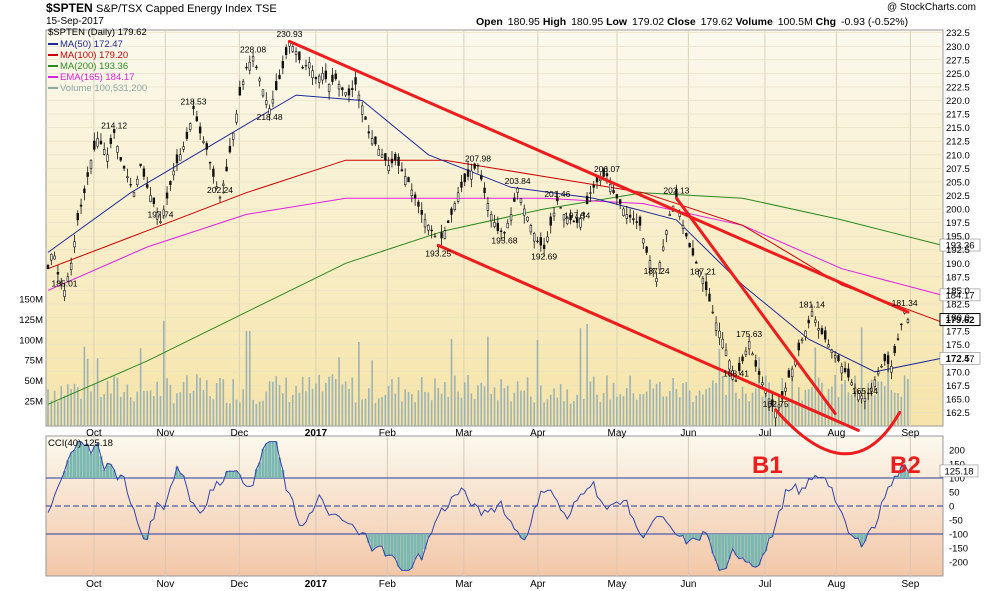  I want to click on y-tick-label: 175.0, so click(958, 345).